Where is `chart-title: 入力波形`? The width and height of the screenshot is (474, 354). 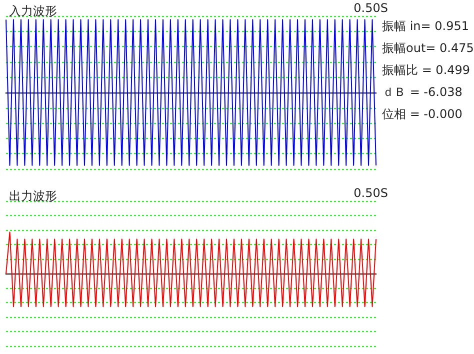
chart-title: 入力波形 is located at coordinates (33, 11).